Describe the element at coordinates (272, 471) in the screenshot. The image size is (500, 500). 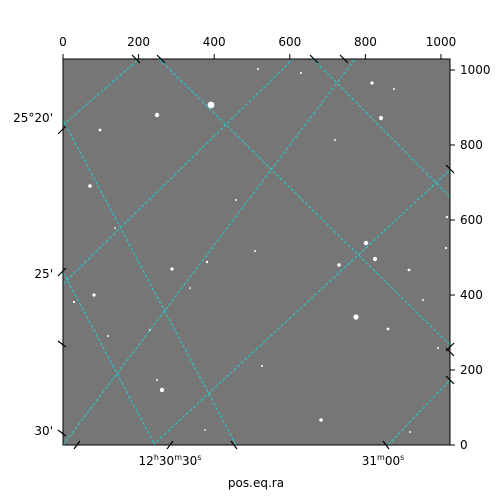
I see `bottom-ra-axis: 12h30m30s 31m00s pos.eq.ra` at that location.